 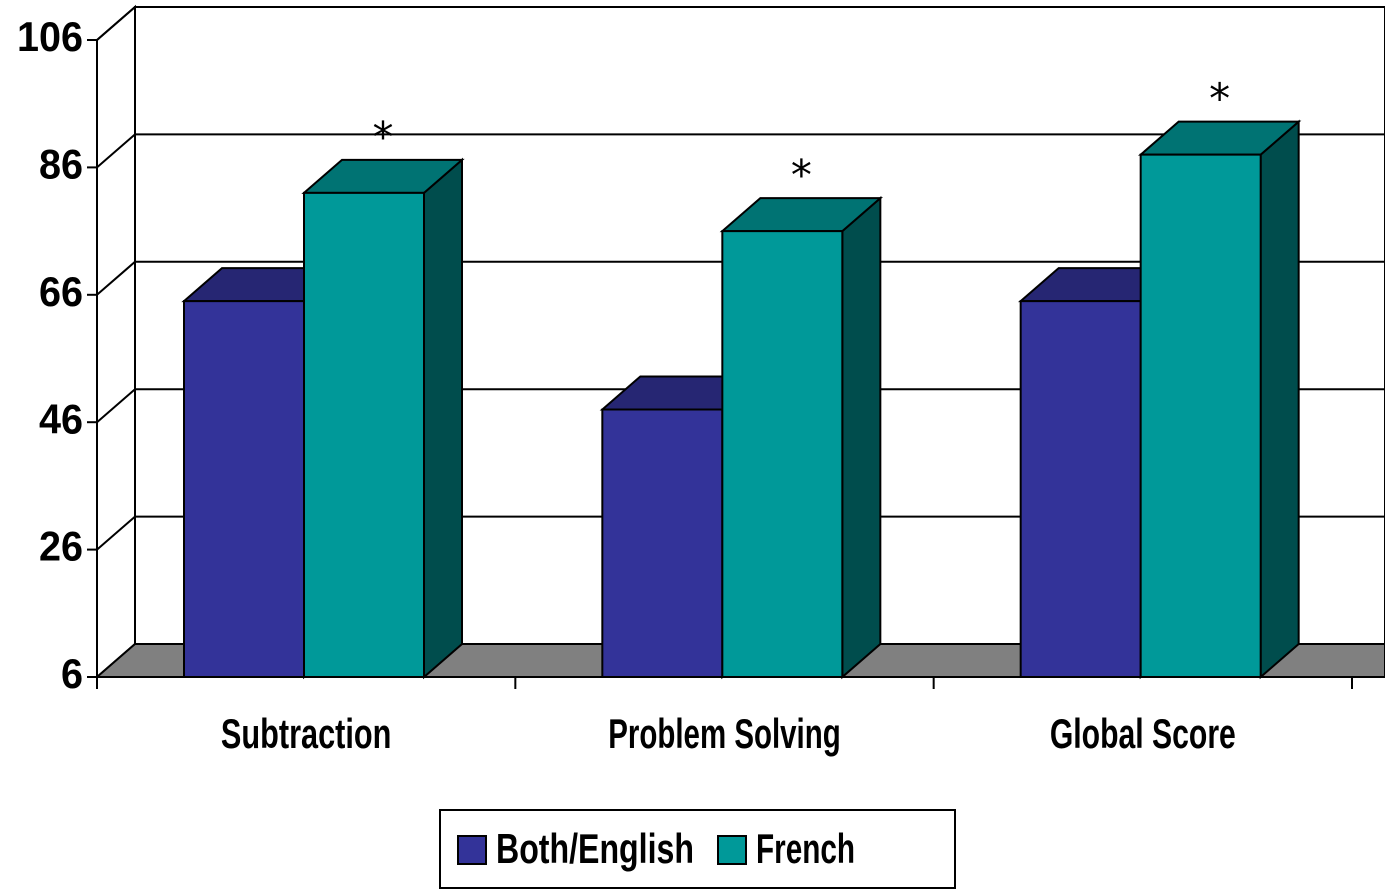 I want to click on y-tick-label: 46, so click(x=61, y=418).